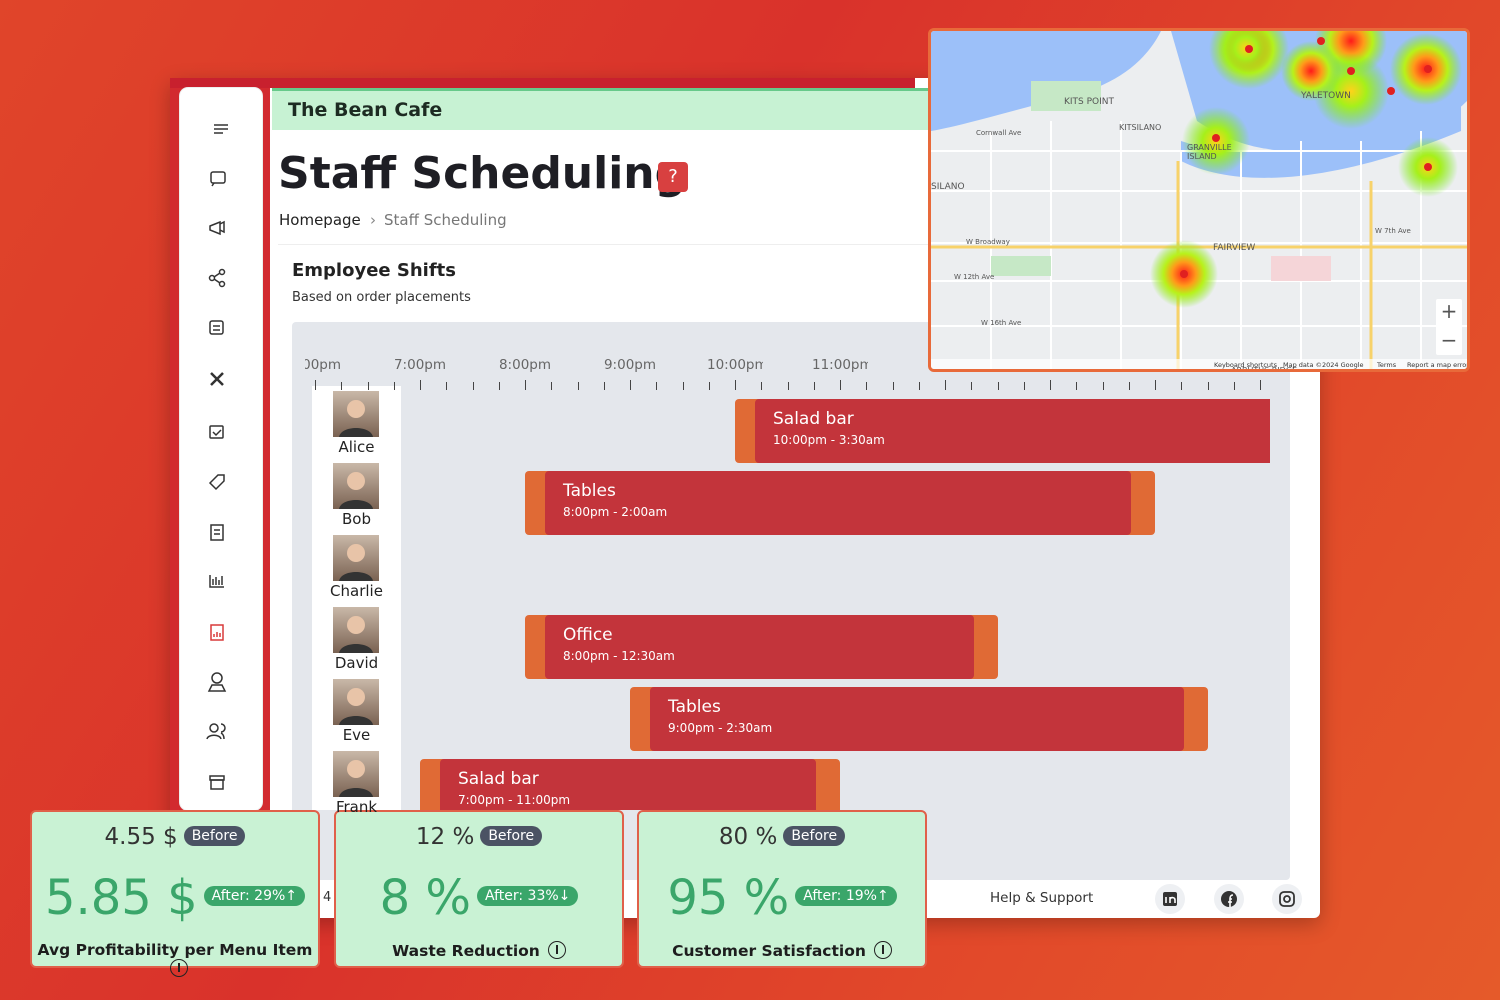 This screenshot has height=1000, width=1500. I want to click on shift-role: Office, so click(588, 635).